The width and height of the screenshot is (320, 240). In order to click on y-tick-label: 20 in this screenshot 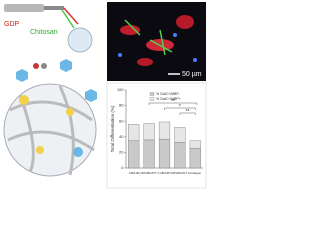, I will do `click(121, 151)`.